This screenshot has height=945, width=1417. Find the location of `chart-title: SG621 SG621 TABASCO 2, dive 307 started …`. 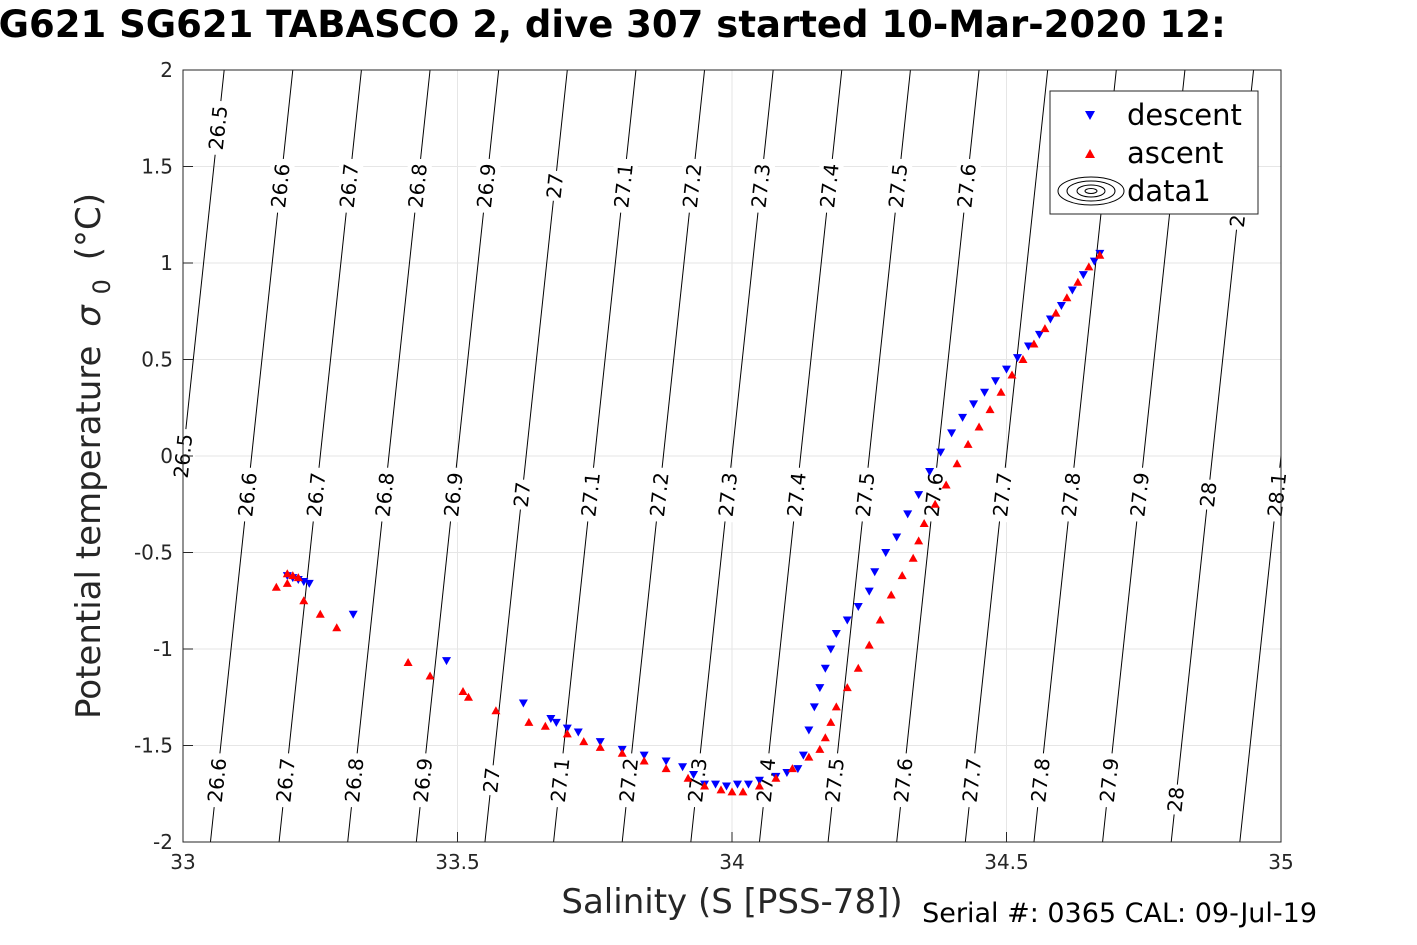

chart-title: SG621 SG621 TABASCO 2, dive 307 started … is located at coordinates (613, 24).